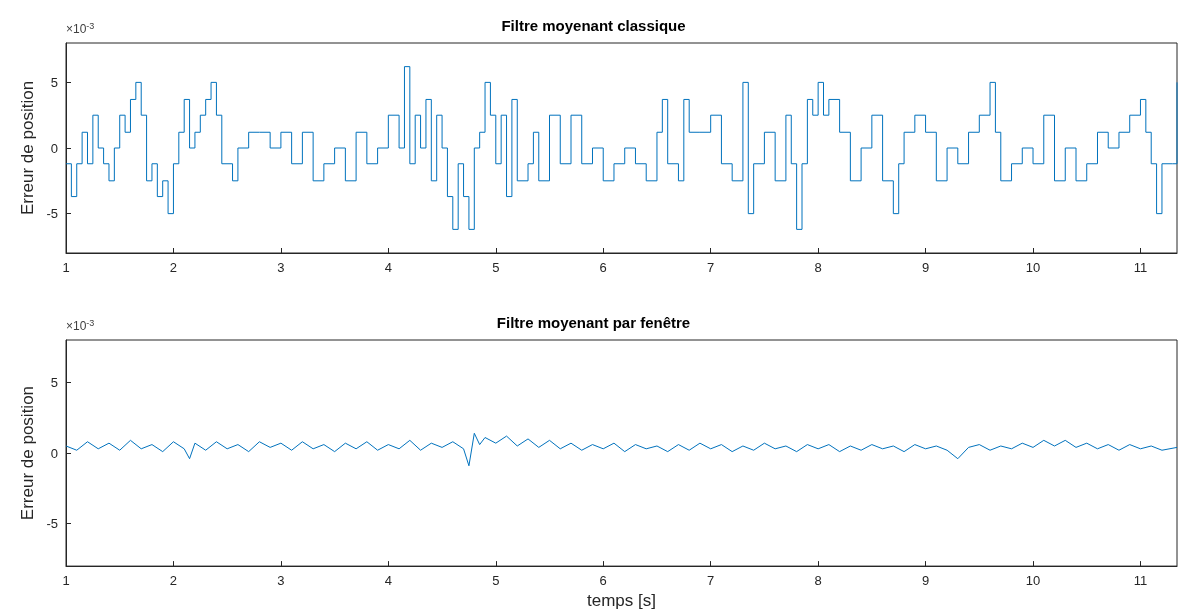 The width and height of the screenshot is (1187, 614). What do you see at coordinates (621, 449) in the screenshot?
I see `line-series` at bounding box center [621, 449].